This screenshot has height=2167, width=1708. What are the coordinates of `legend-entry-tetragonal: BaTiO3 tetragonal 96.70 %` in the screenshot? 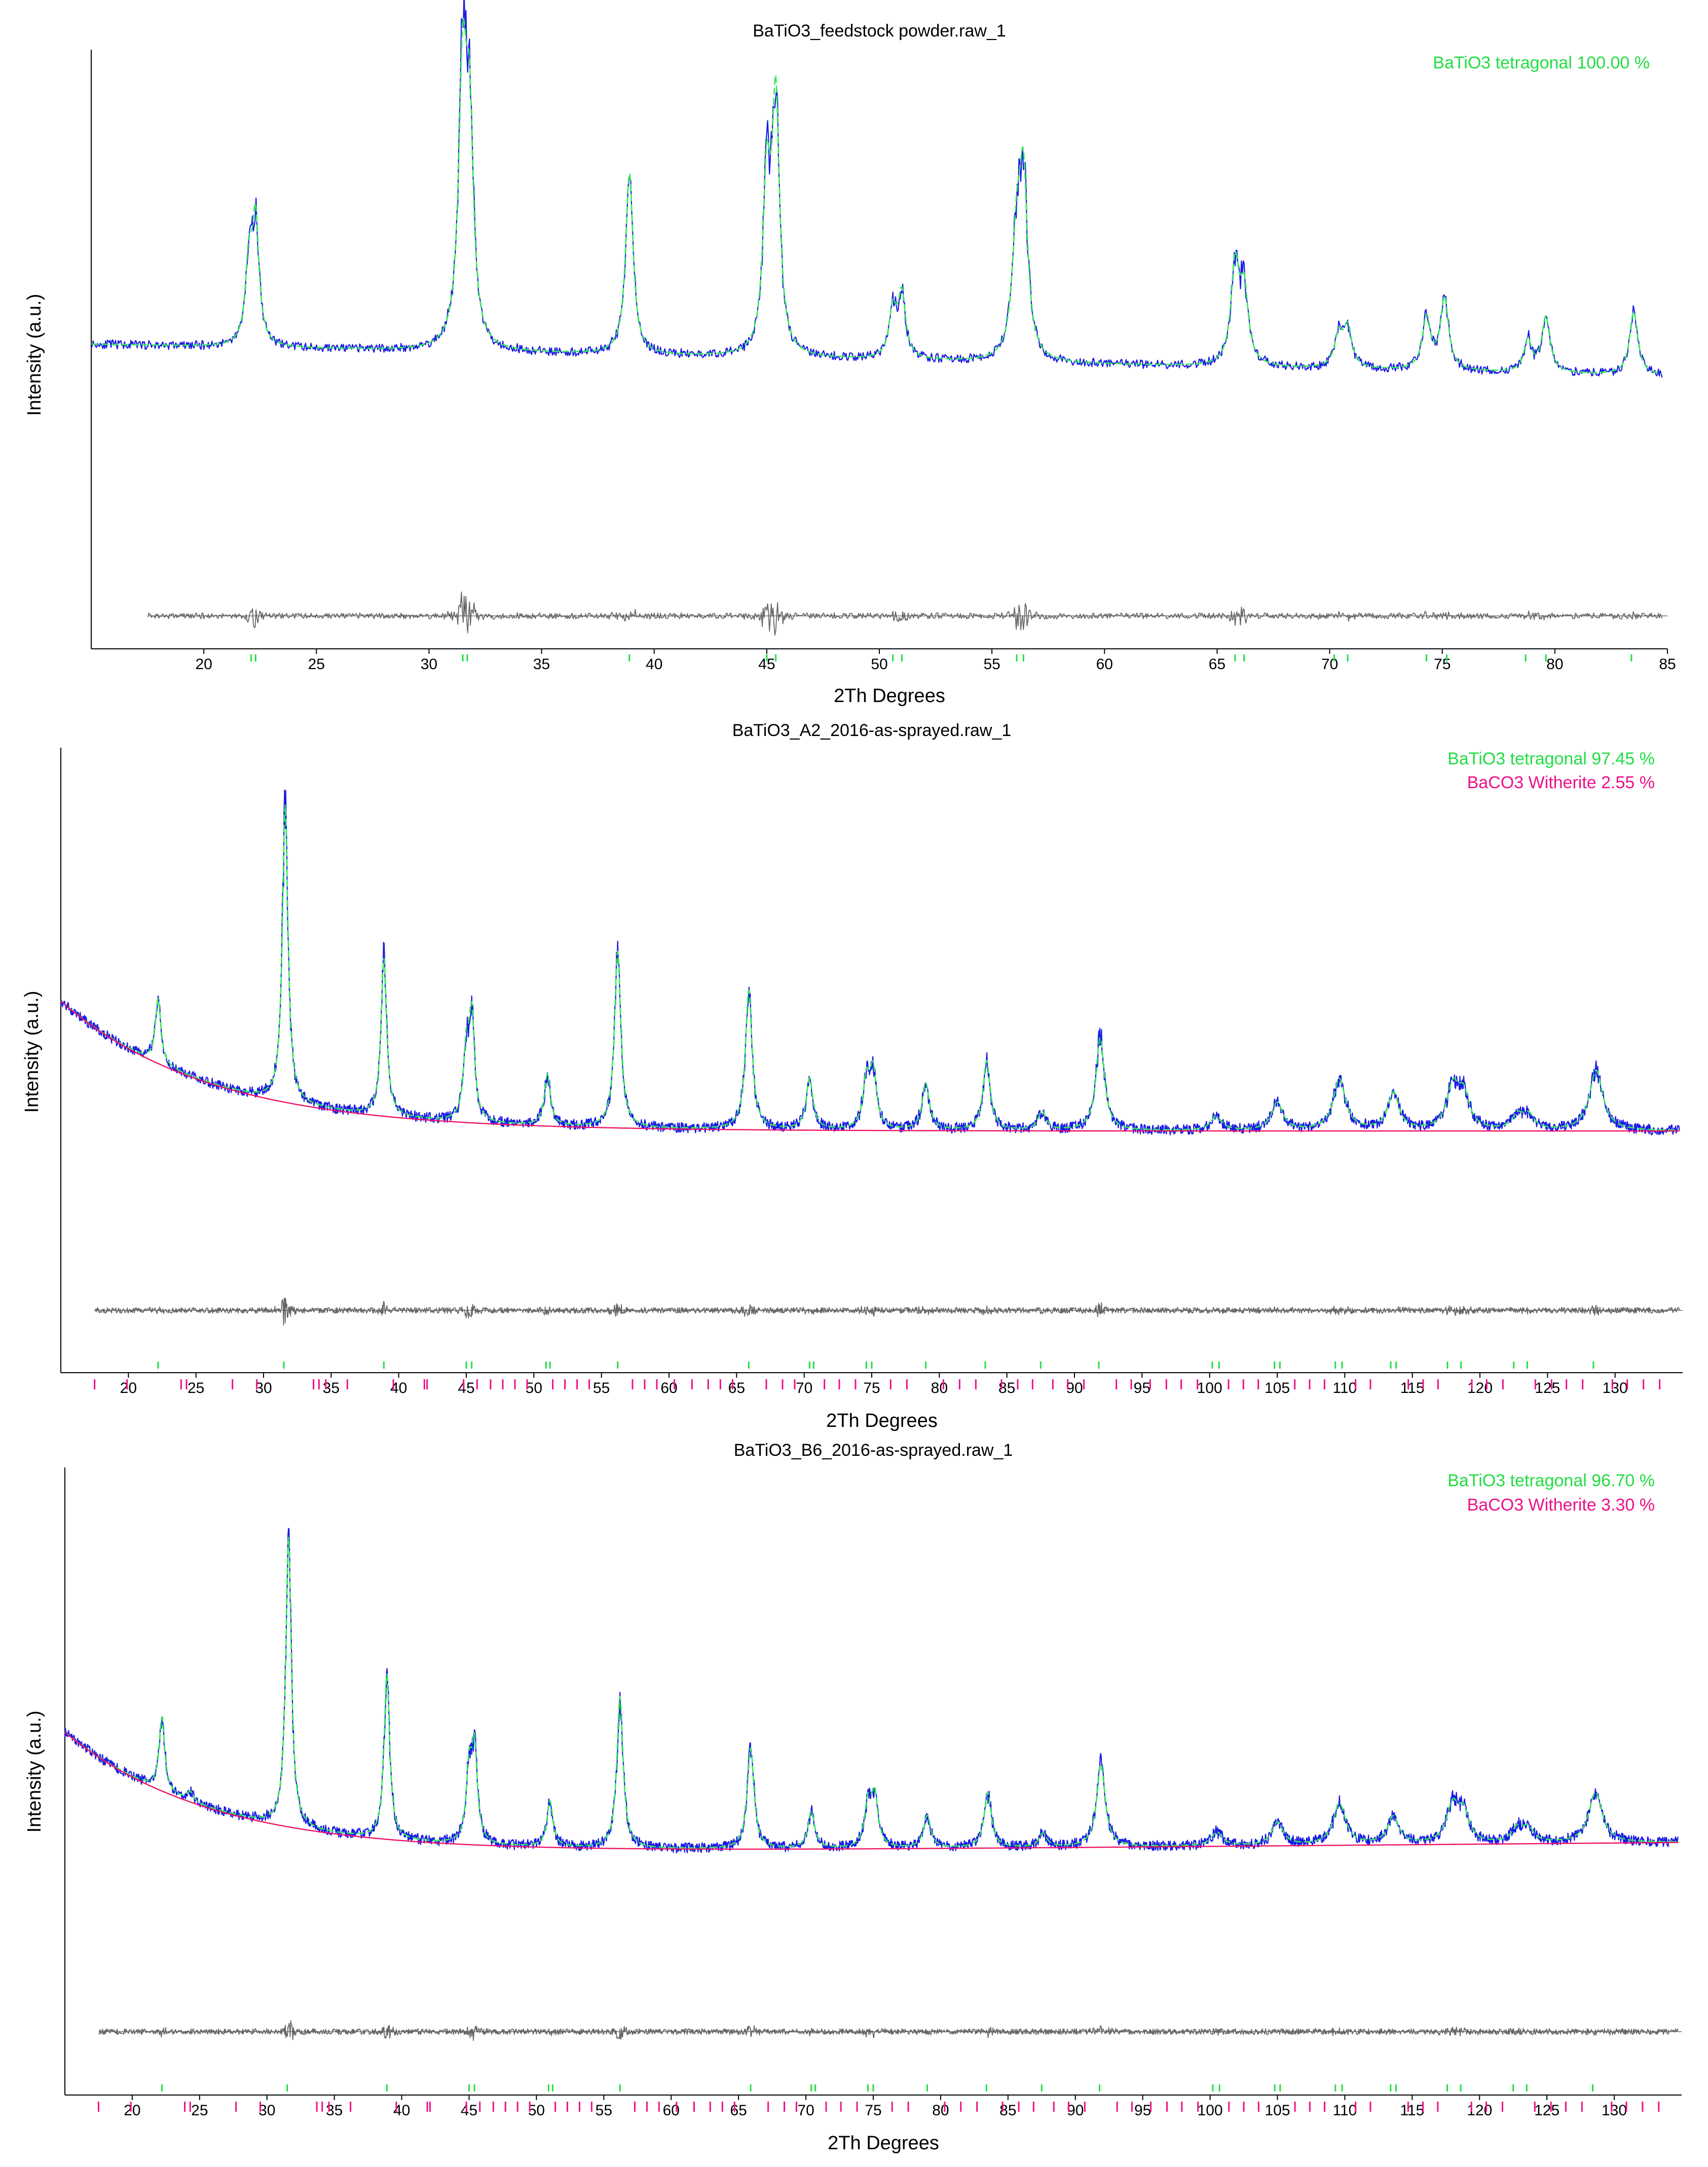 It's located at (1551, 1480).